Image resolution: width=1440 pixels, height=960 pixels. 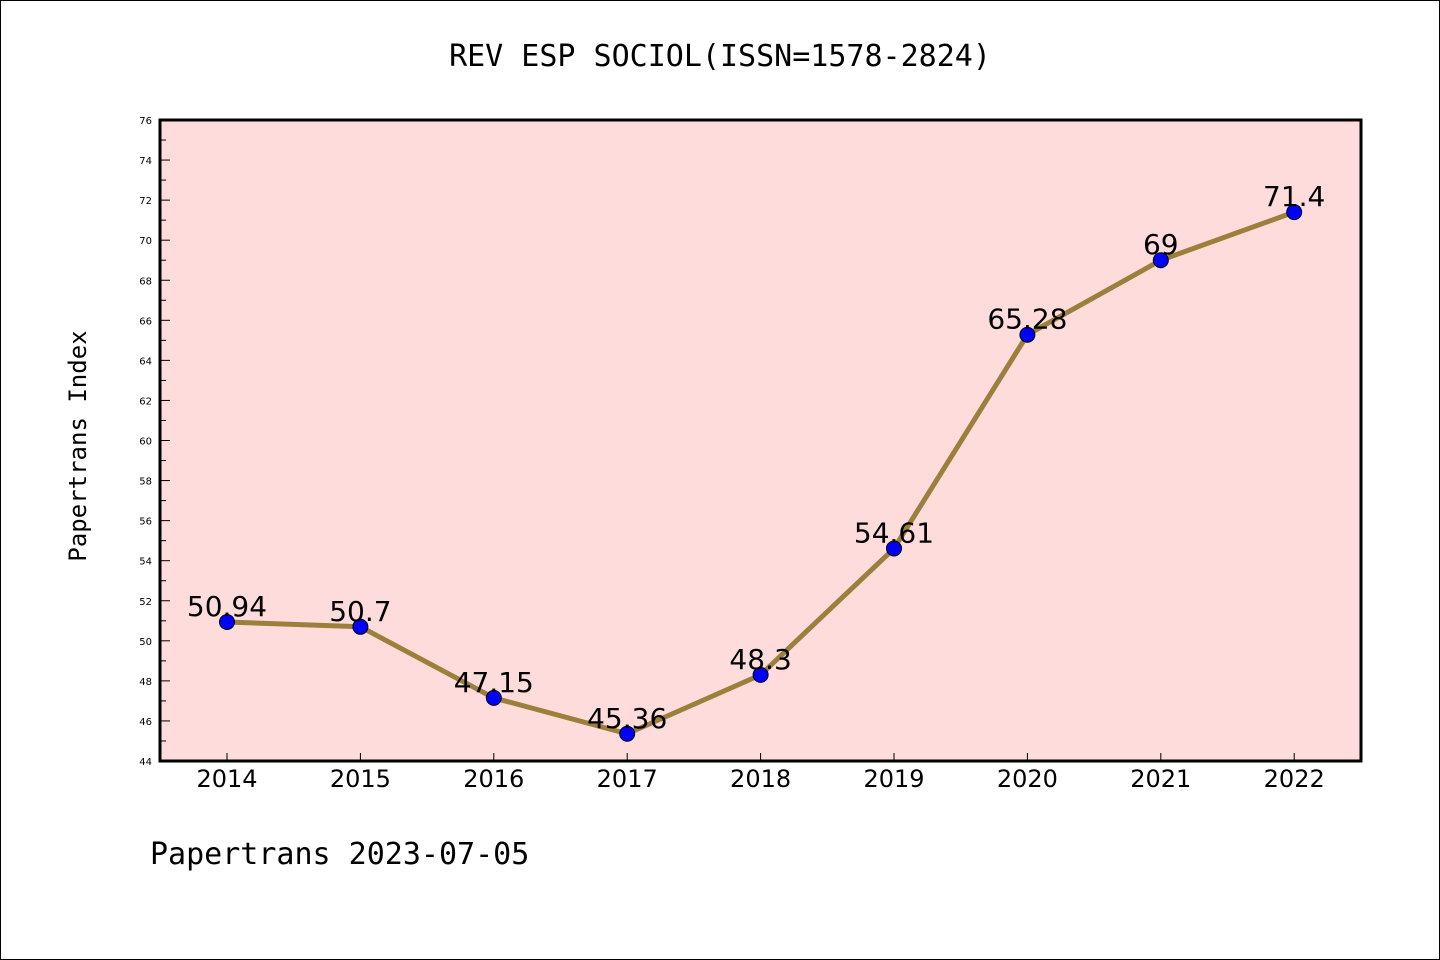 What do you see at coordinates (1027, 319) in the screenshot?
I see `data-label: 65.28` at bounding box center [1027, 319].